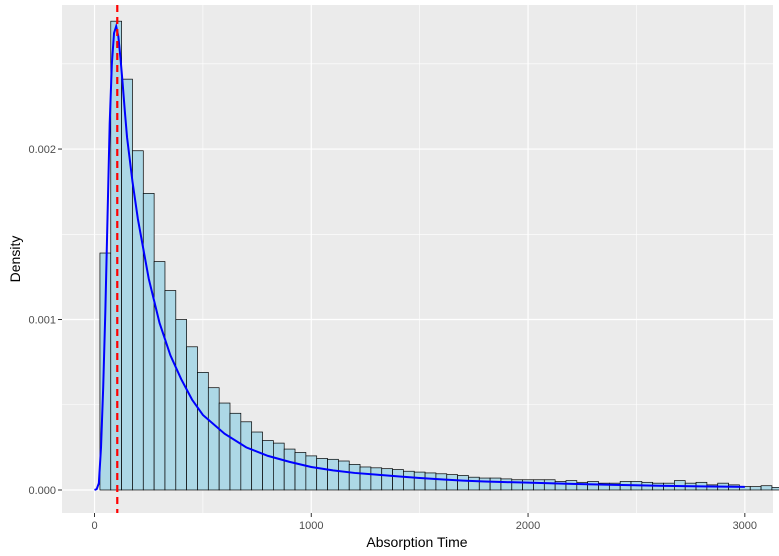 The image size is (779, 556). What do you see at coordinates (42, 321) in the screenshot?
I see `y-tick-label: 0.001` at bounding box center [42, 321].